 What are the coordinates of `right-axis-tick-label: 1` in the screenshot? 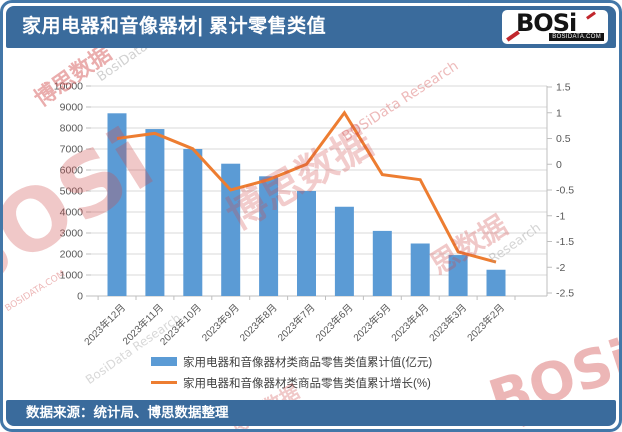 It's located at (559, 113).